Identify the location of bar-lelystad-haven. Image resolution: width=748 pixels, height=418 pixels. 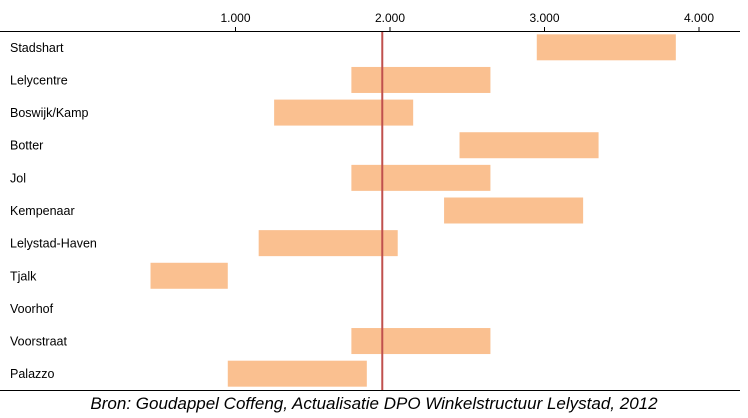
(328, 243).